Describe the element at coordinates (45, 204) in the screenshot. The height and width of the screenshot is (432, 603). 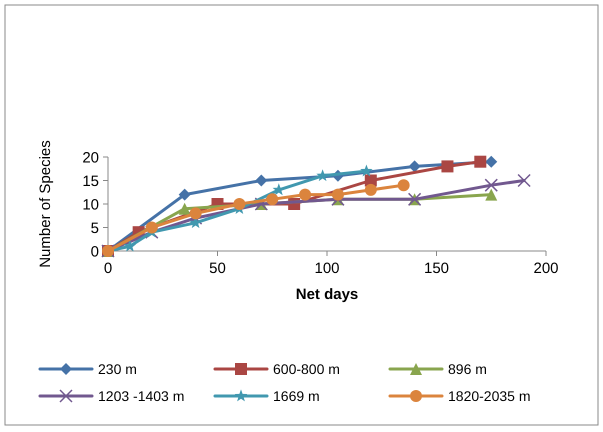
I see `y-axis-title: Number of Species` at that location.